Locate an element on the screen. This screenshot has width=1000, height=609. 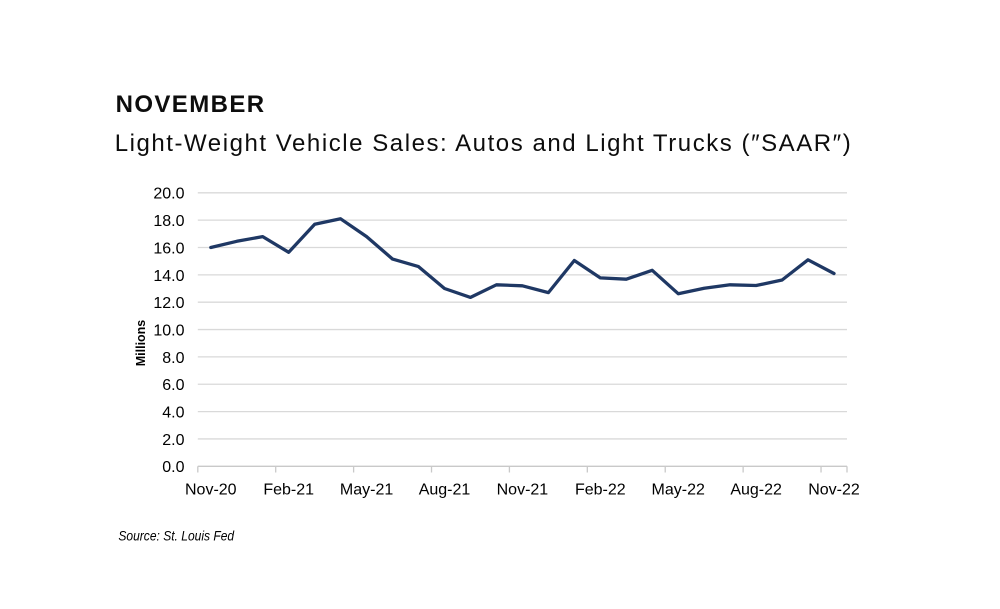
svg-text: Nov-20 is located at coordinates (211, 490).